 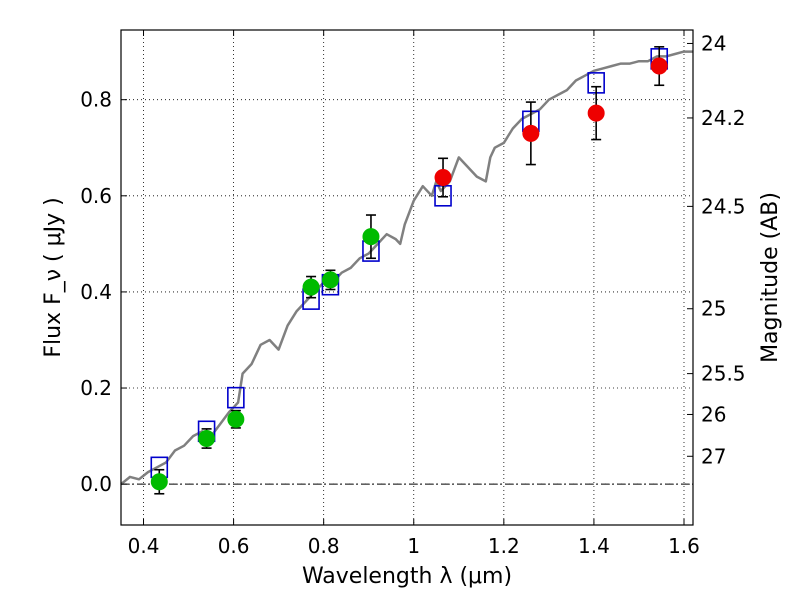 I want to click on y-tick-label: 0.8, so click(x=96, y=100).